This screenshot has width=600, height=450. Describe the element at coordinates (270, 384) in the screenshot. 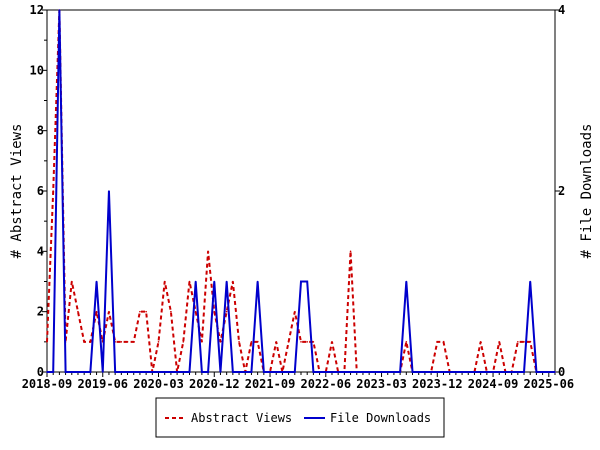

I see `x-tick-label: 2021-09` at that location.